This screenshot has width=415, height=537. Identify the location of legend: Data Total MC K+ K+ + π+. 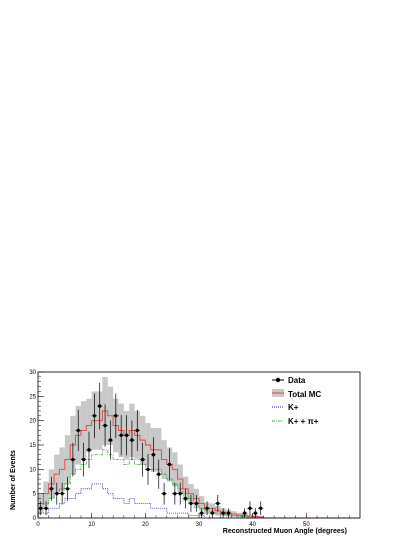
(296, 401).